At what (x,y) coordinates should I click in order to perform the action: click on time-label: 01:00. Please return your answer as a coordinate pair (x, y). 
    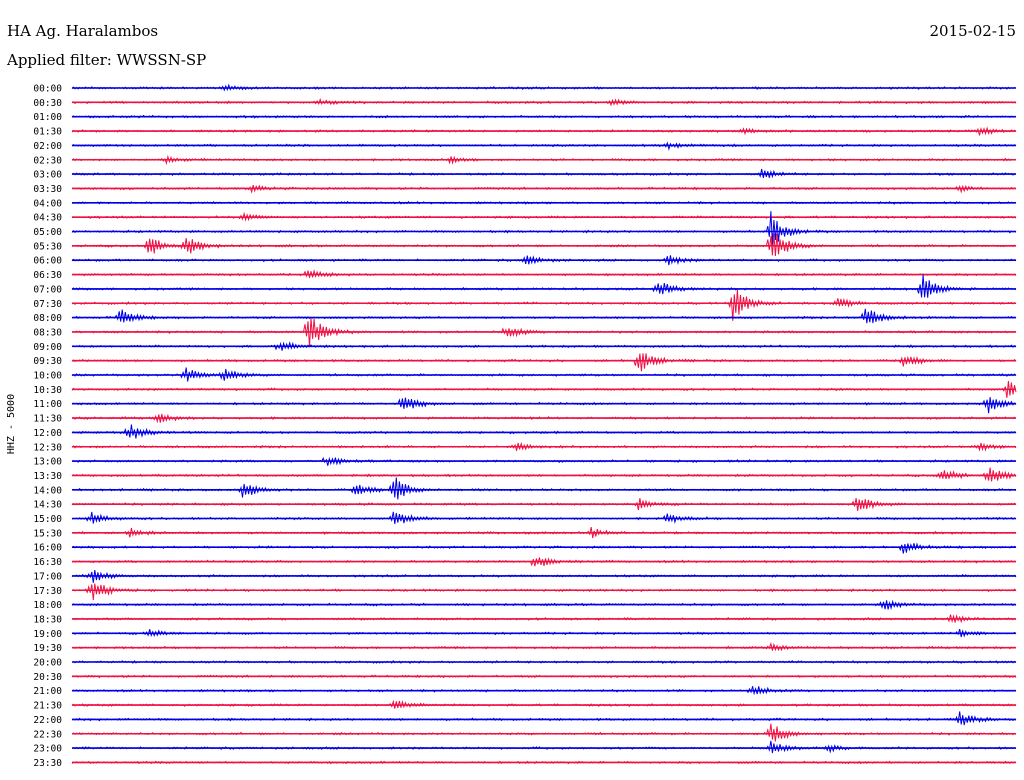
    Looking at the image, I should click on (47, 117).